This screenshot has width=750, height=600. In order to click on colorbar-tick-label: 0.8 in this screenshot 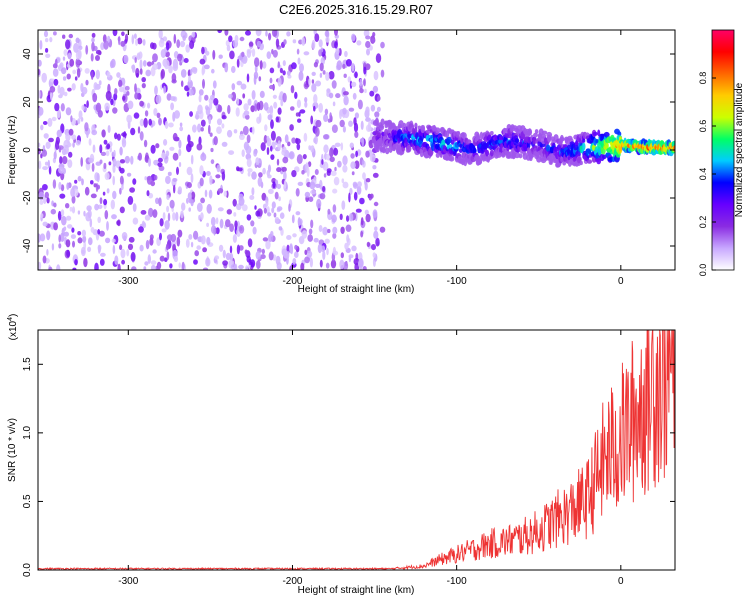, I will do `click(703, 78)`.